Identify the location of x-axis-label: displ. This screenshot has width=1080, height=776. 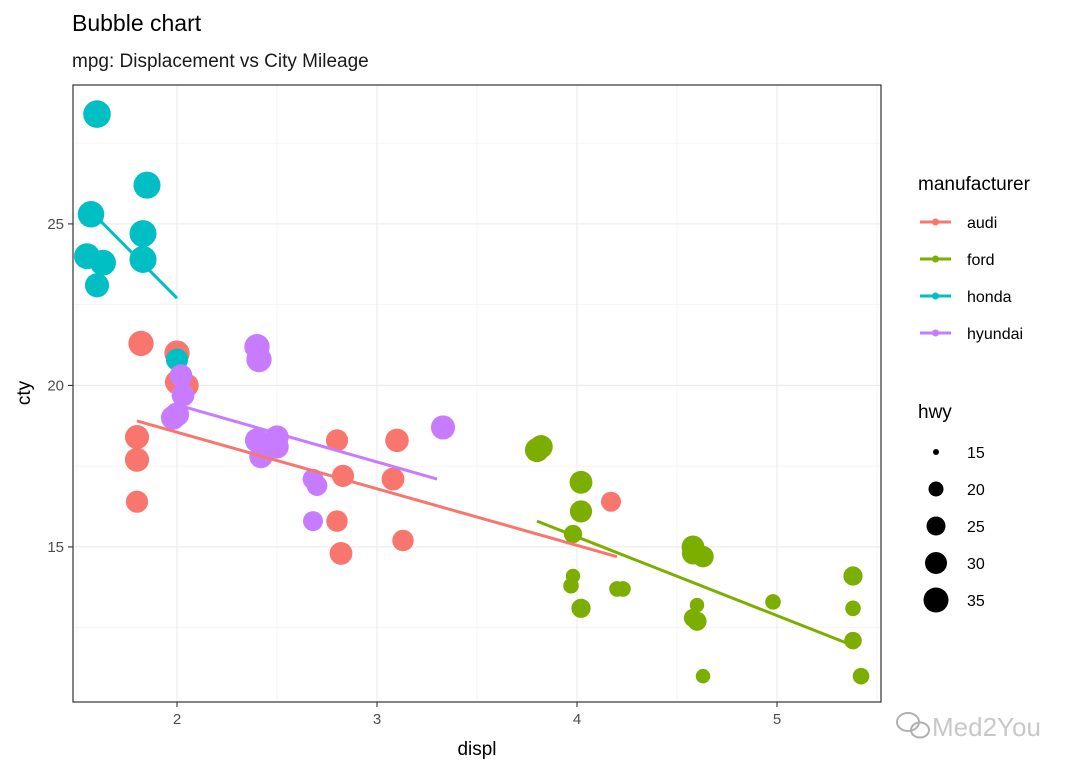
(476, 749).